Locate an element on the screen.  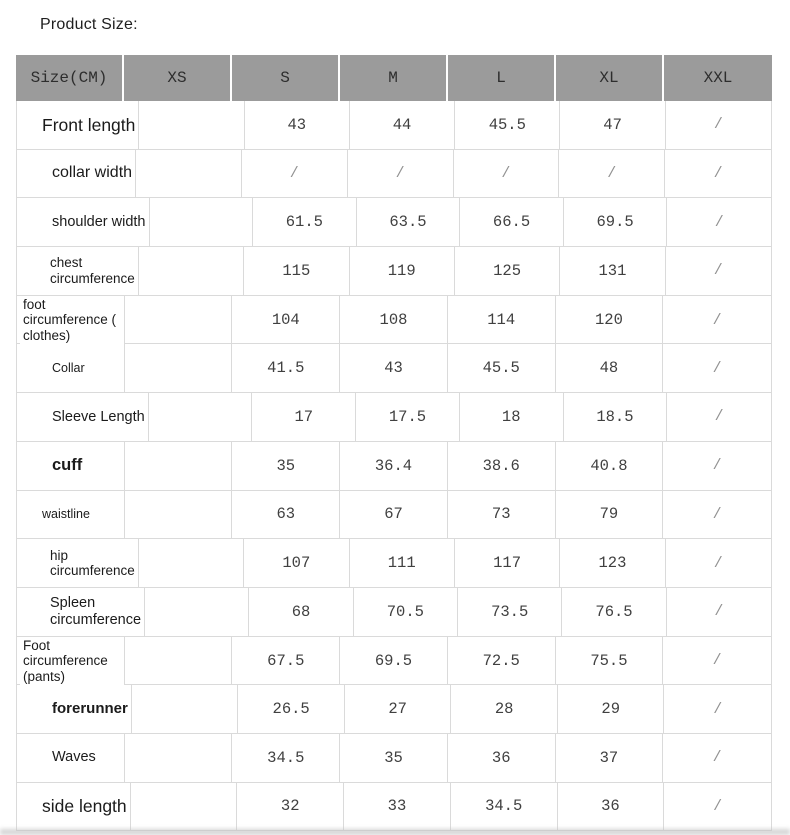
cell-s: 34.5 is located at coordinates (286, 757).